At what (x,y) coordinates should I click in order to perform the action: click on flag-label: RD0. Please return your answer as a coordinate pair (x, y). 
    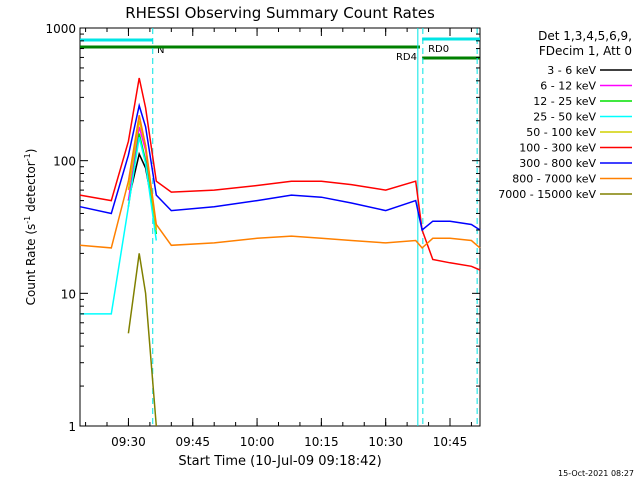
    Looking at the image, I should click on (438, 49).